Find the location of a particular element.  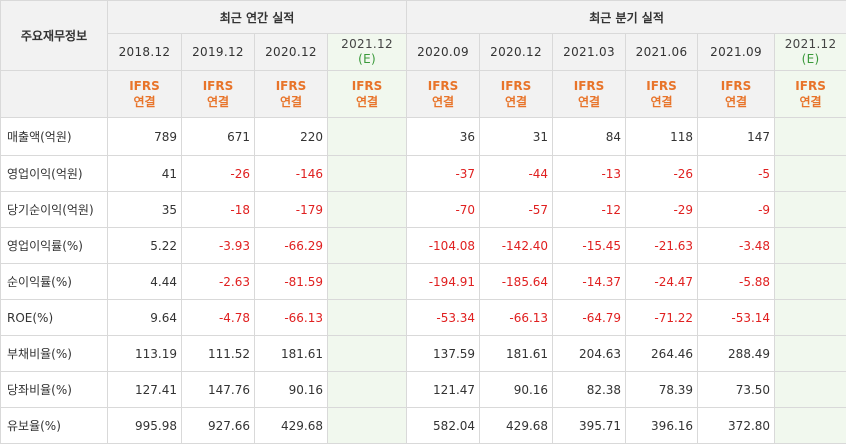

row-label: 매출액(억원) is located at coordinates (54, 136).